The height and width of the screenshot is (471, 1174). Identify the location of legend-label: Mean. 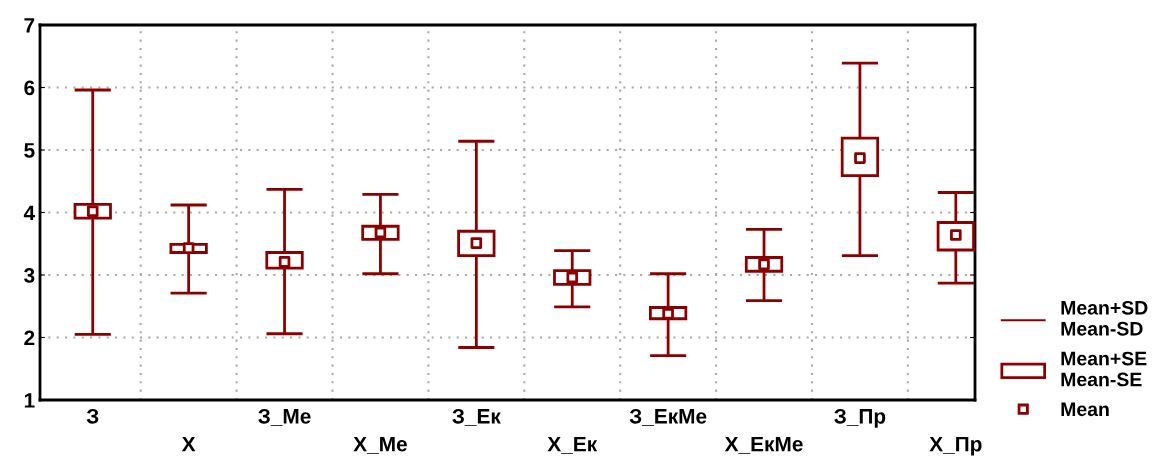
(1085, 409).